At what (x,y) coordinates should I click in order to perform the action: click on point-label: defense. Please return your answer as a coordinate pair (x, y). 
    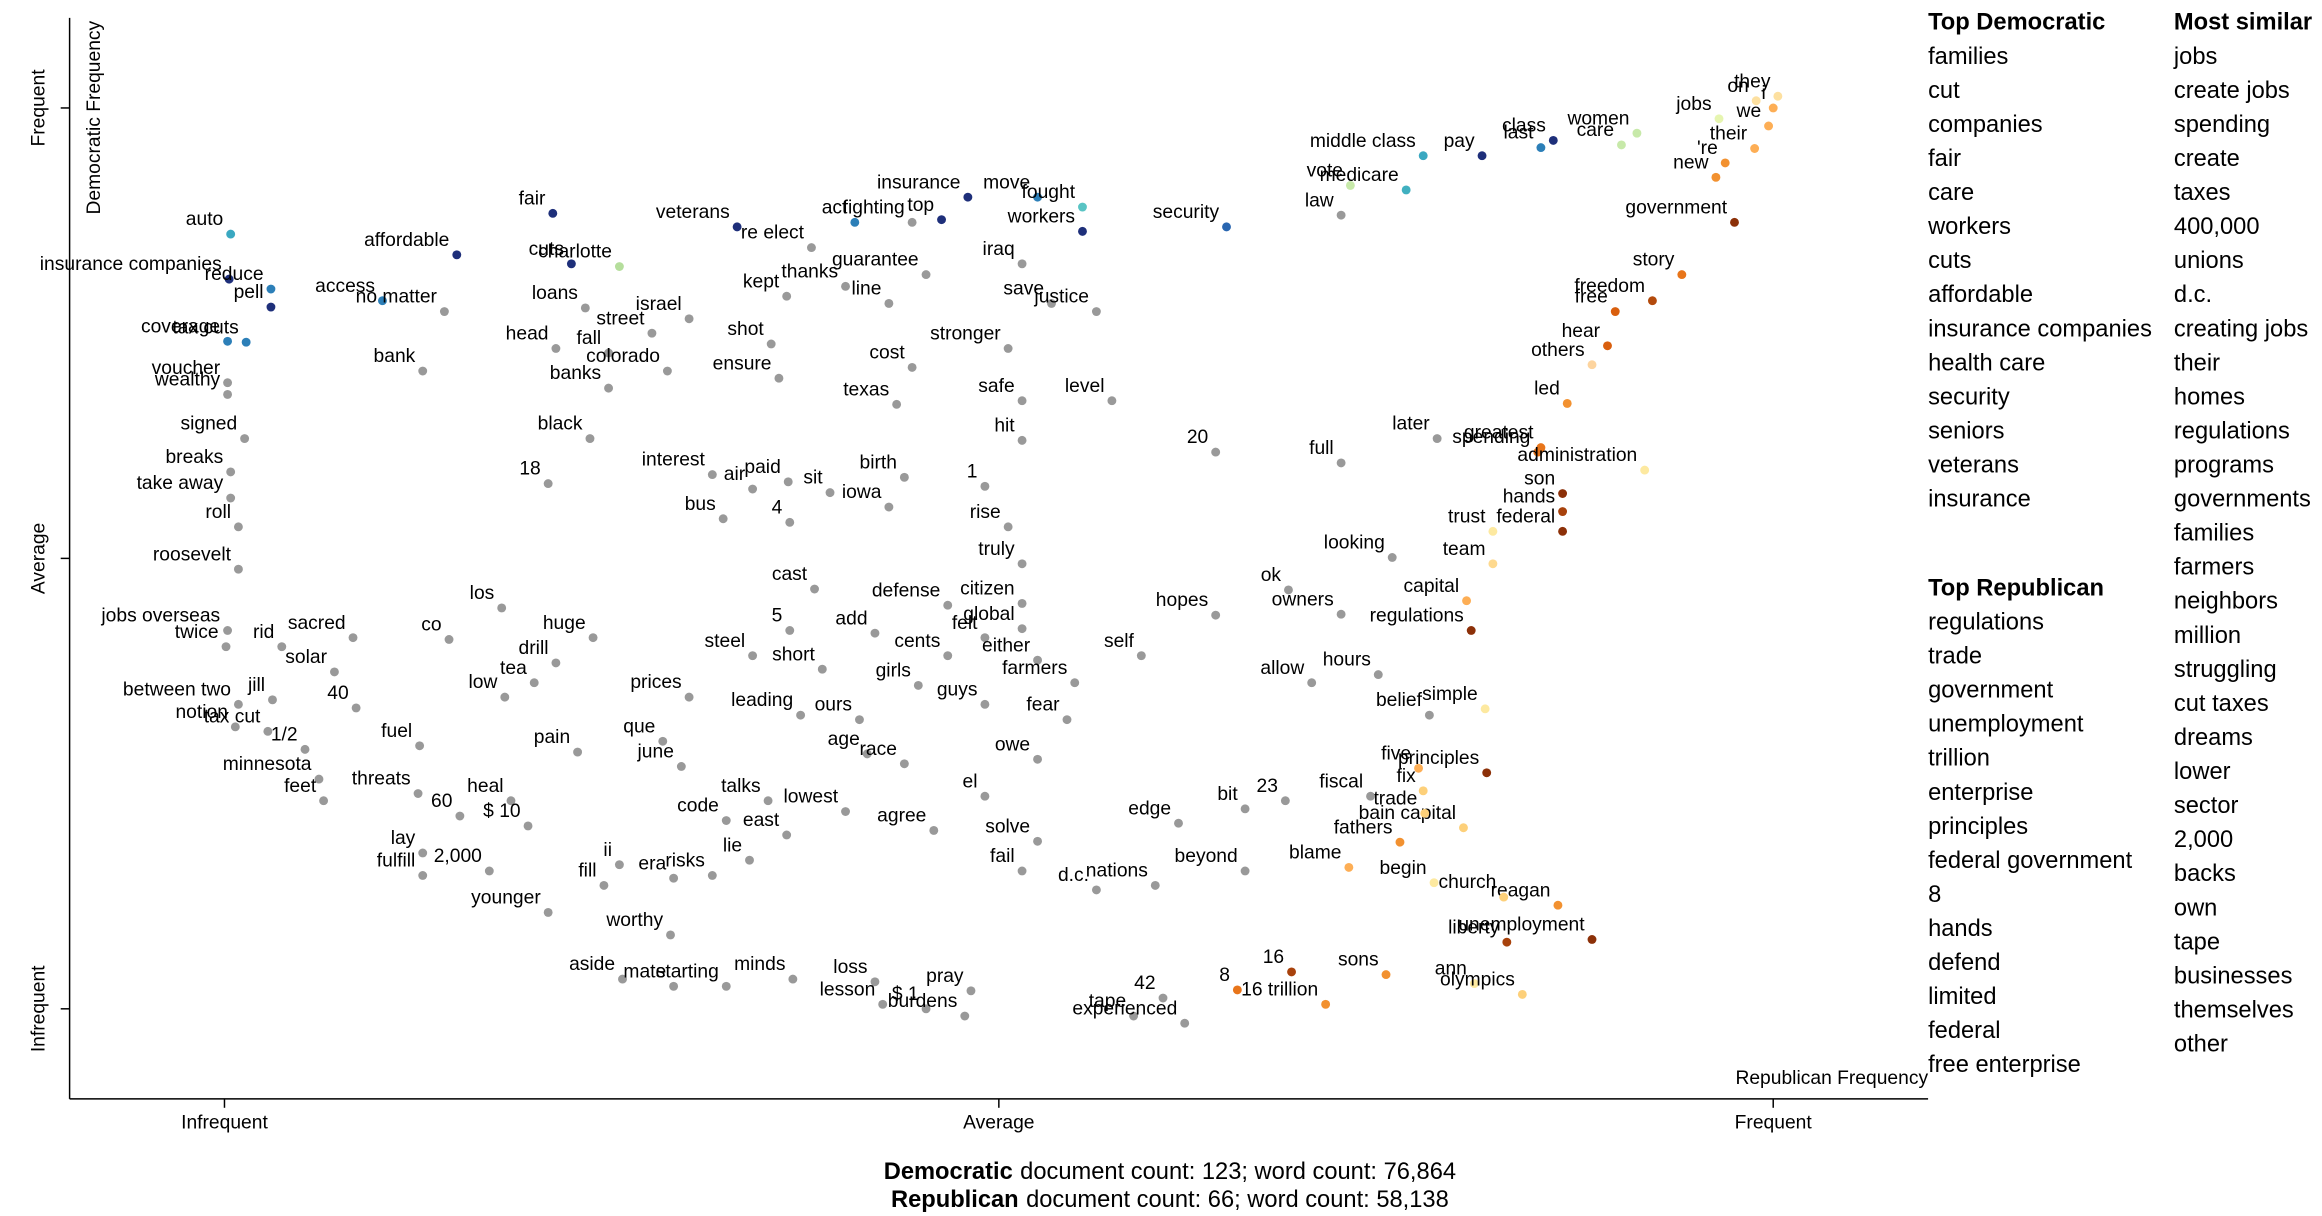
    Looking at the image, I should click on (906, 590).